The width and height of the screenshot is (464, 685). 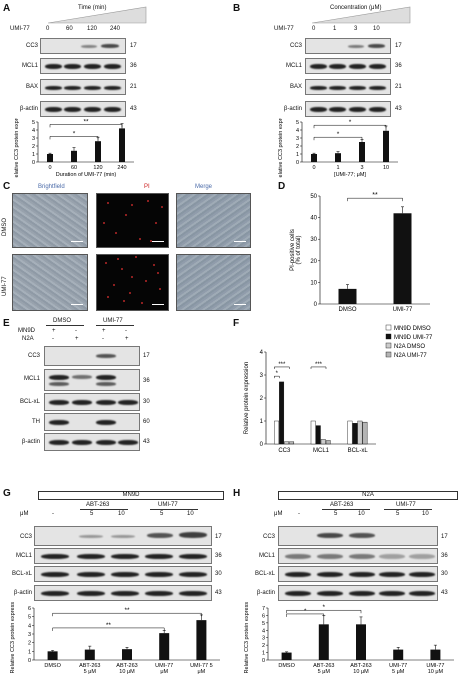 I want to click on row-h-mcl1: MCL1, so click(x=266, y=556).